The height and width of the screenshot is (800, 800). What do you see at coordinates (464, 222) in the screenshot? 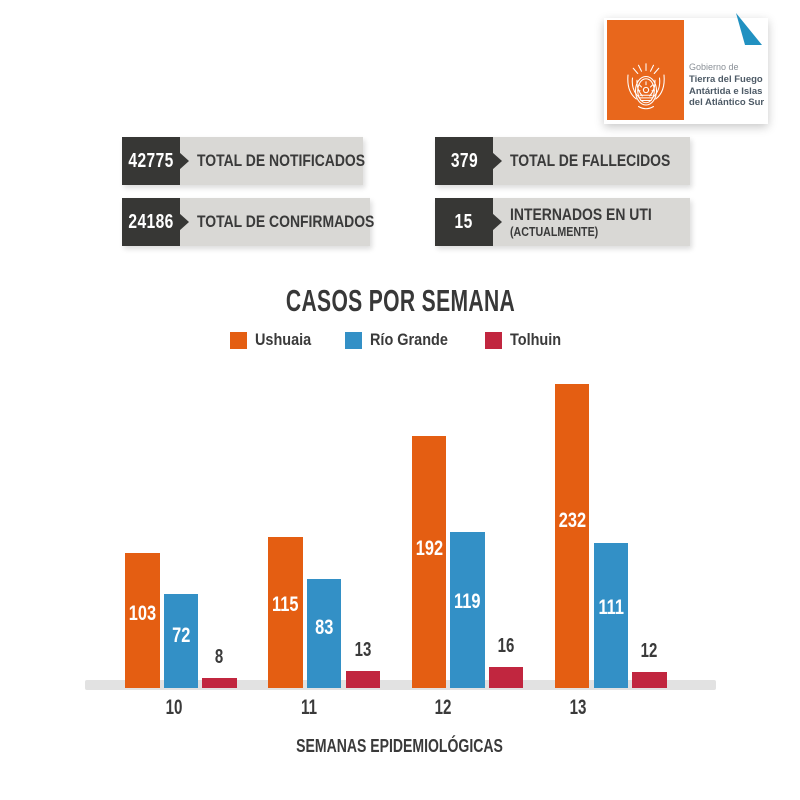
I see `stat-value: 15` at bounding box center [464, 222].